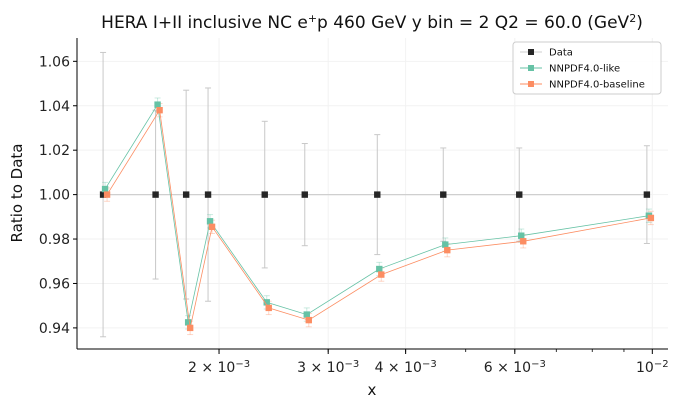  I want to click on x-tick-label: 3 × 10⁻³, so click(328, 368).